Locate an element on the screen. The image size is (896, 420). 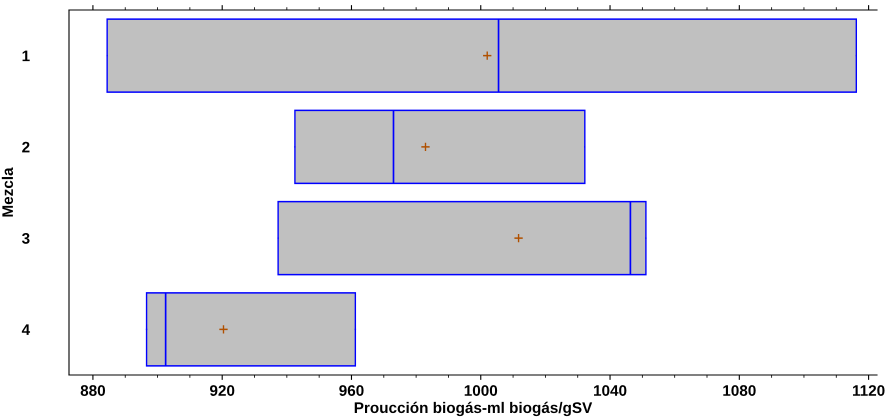
y-tick-label: 4 is located at coordinates (26, 329).